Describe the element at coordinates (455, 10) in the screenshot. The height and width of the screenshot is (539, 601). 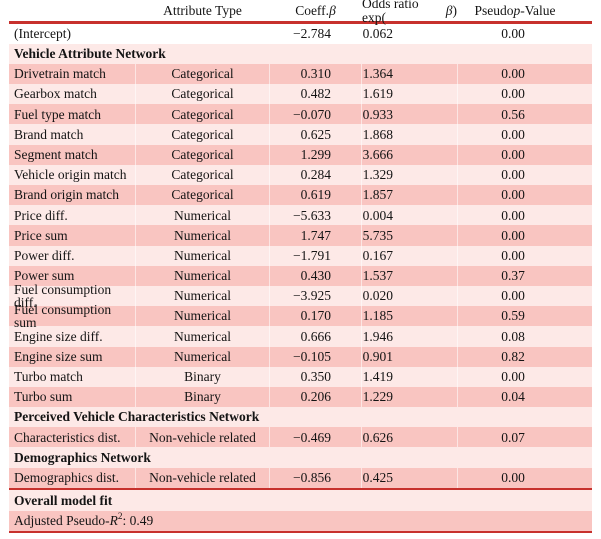
I see `header-text: )` at that location.